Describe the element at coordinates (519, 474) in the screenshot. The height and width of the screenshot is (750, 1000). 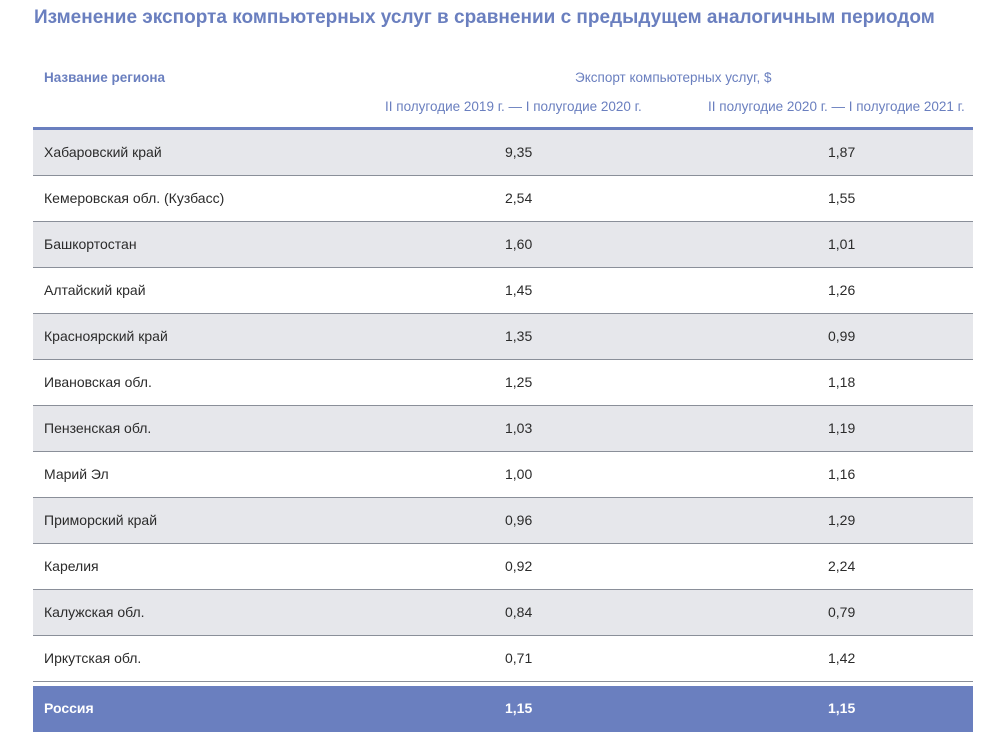
I see `period-1-value-cell: 1,00` at that location.